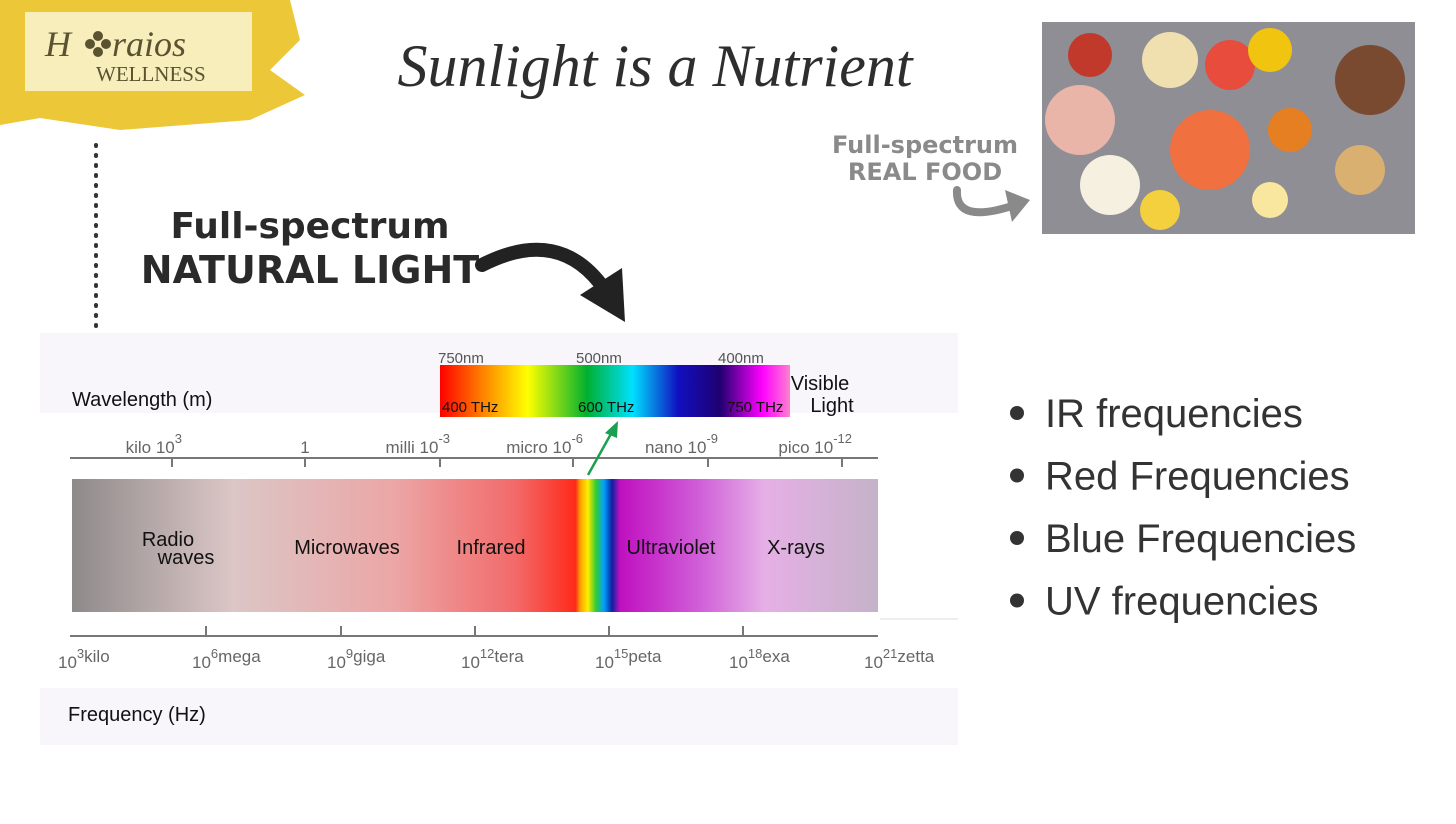 The width and height of the screenshot is (1456, 824). What do you see at coordinates (1228, 128) in the screenshot?
I see `food-image` at bounding box center [1228, 128].